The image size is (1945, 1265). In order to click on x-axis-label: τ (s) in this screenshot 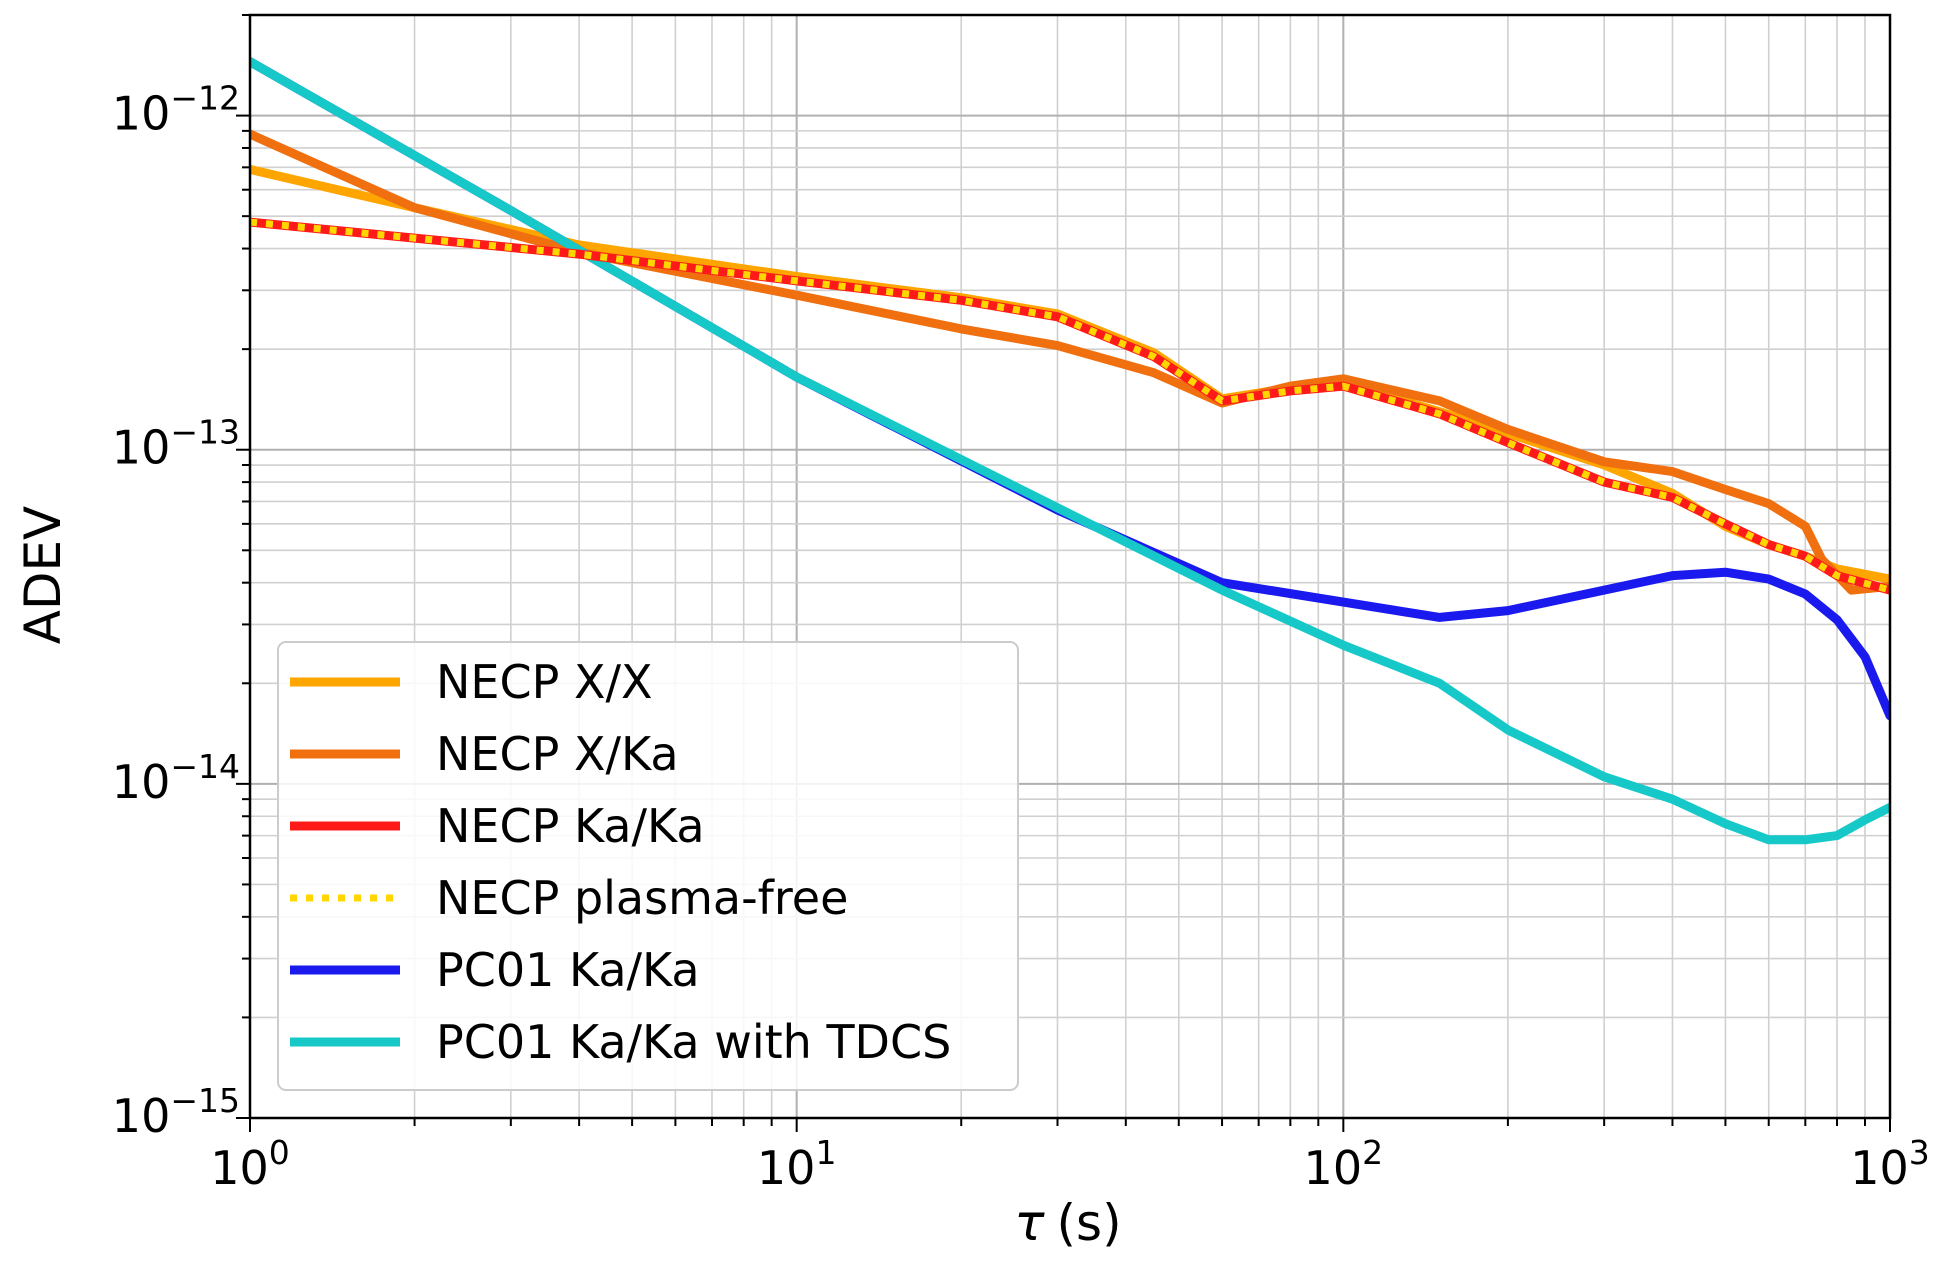, I will do `click(1067, 1223)`.